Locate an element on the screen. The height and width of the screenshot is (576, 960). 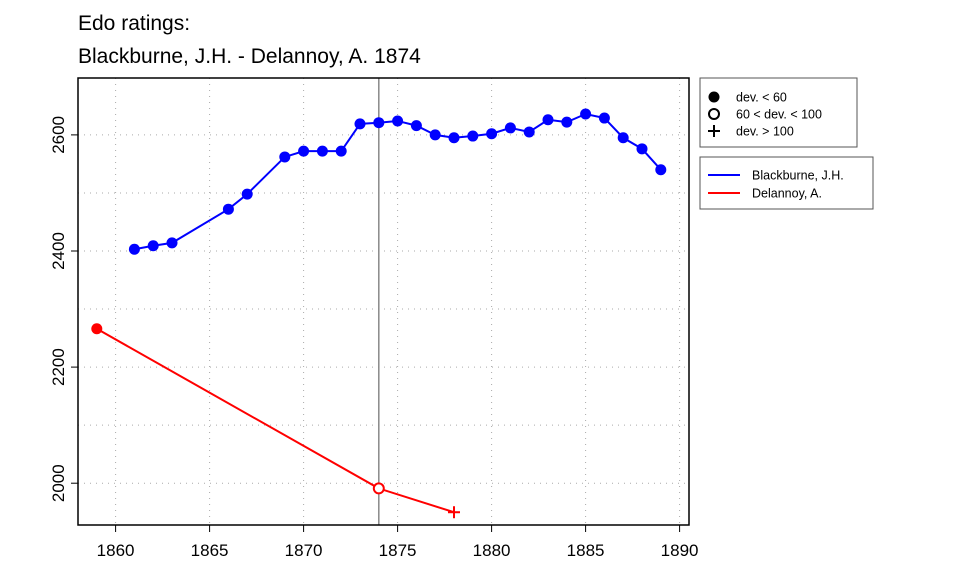
y-tick-label: 2600 is located at coordinates (58, 135).